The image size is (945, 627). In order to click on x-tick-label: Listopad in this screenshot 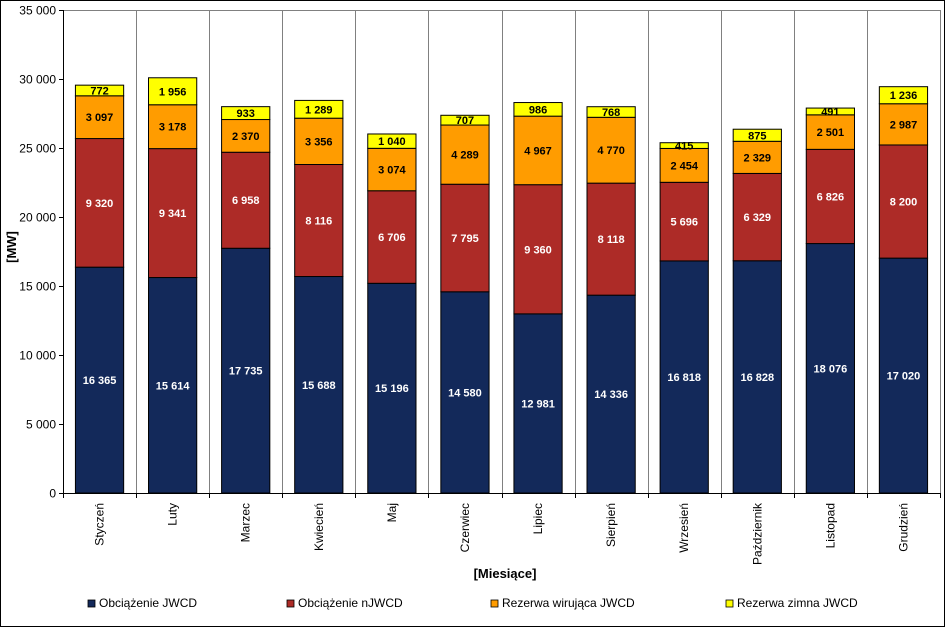, I will do `click(830, 525)`.